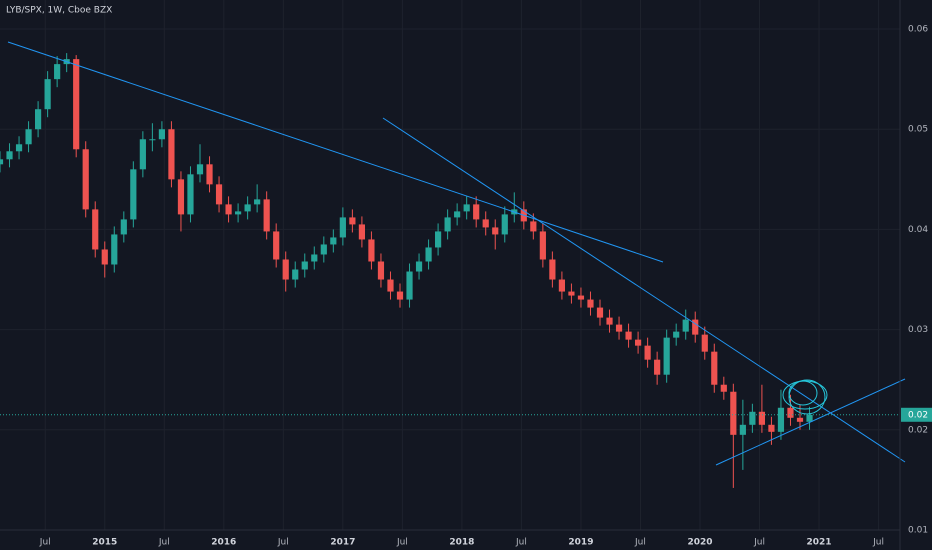  What do you see at coordinates (918, 30) in the screenshot?
I see `y-tick-label: 0.06` at bounding box center [918, 30].